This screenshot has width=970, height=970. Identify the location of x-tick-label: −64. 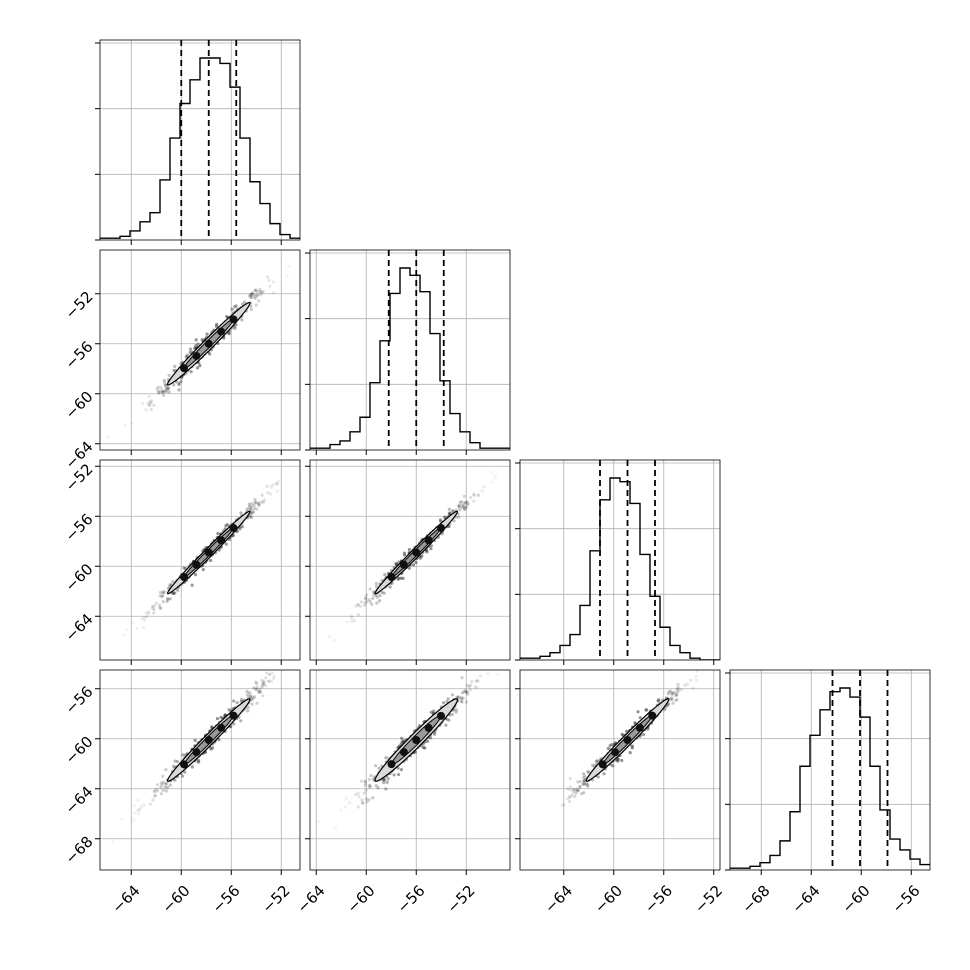
(126, 899).